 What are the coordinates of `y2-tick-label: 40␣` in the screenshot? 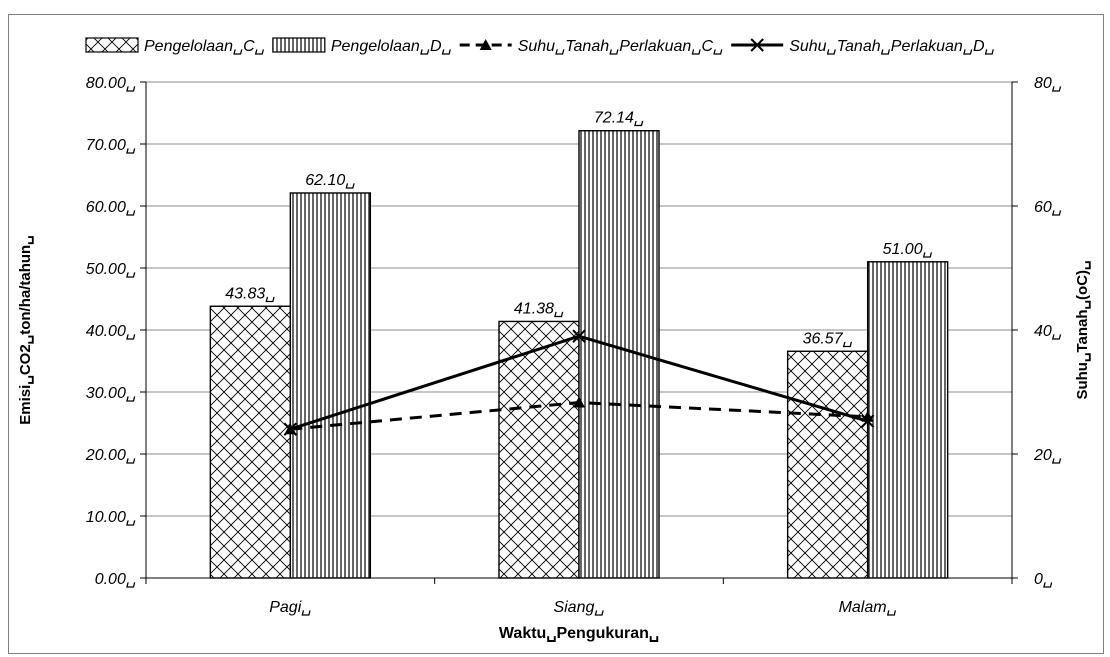 It's located at (1048, 331).